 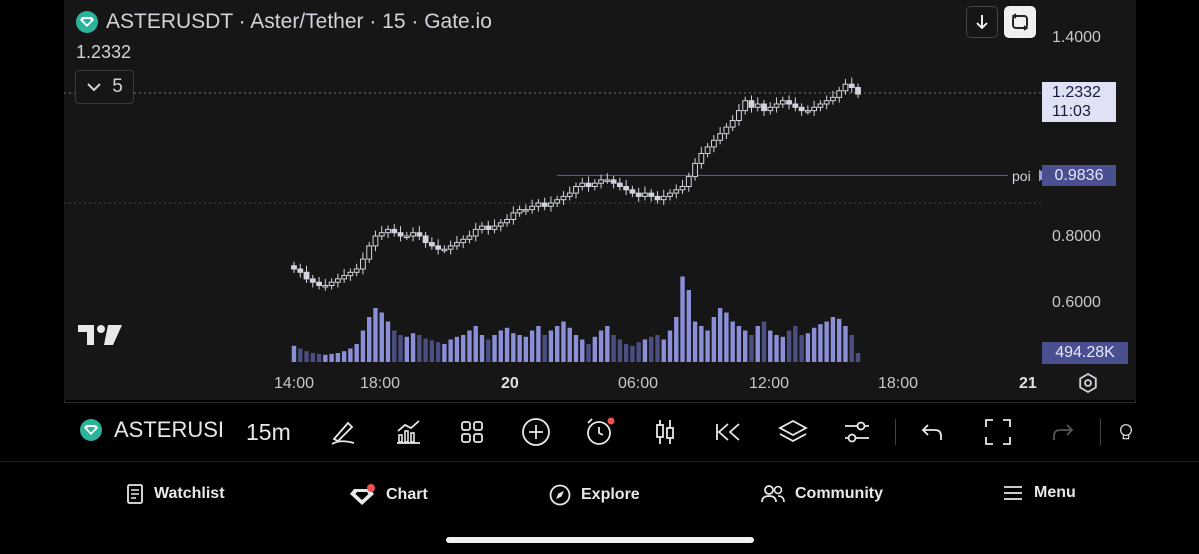 What do you see at coordinates (933, 432) in the screenshot?
I see `undo-icon` at bounding box center [933, 432].